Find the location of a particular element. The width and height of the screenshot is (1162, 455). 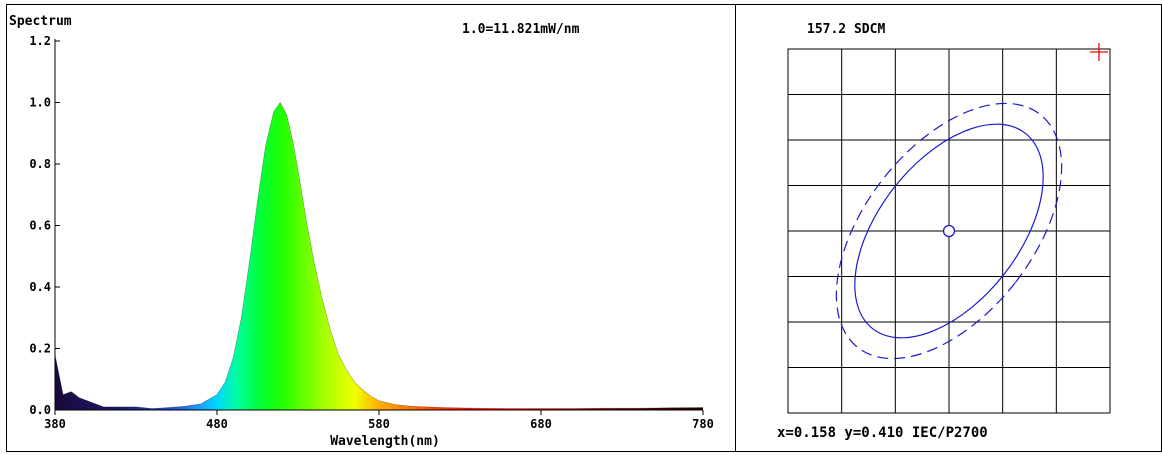

scale-label: 1.0=11.821mW/nm is located at coordinates (521, 29).